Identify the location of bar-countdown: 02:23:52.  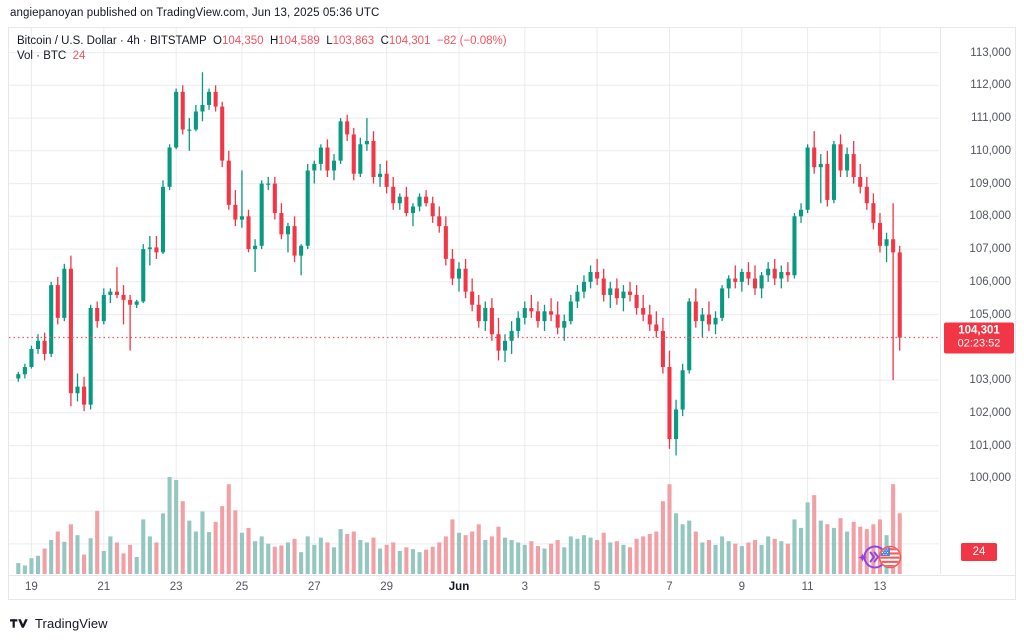
(979, 343).